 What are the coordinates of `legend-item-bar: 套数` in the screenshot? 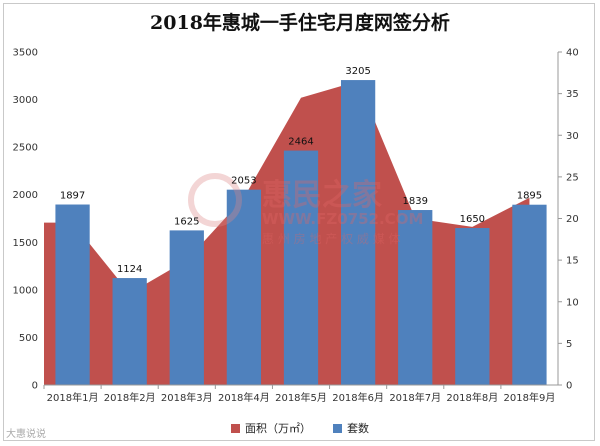 It's located at (351, 428).